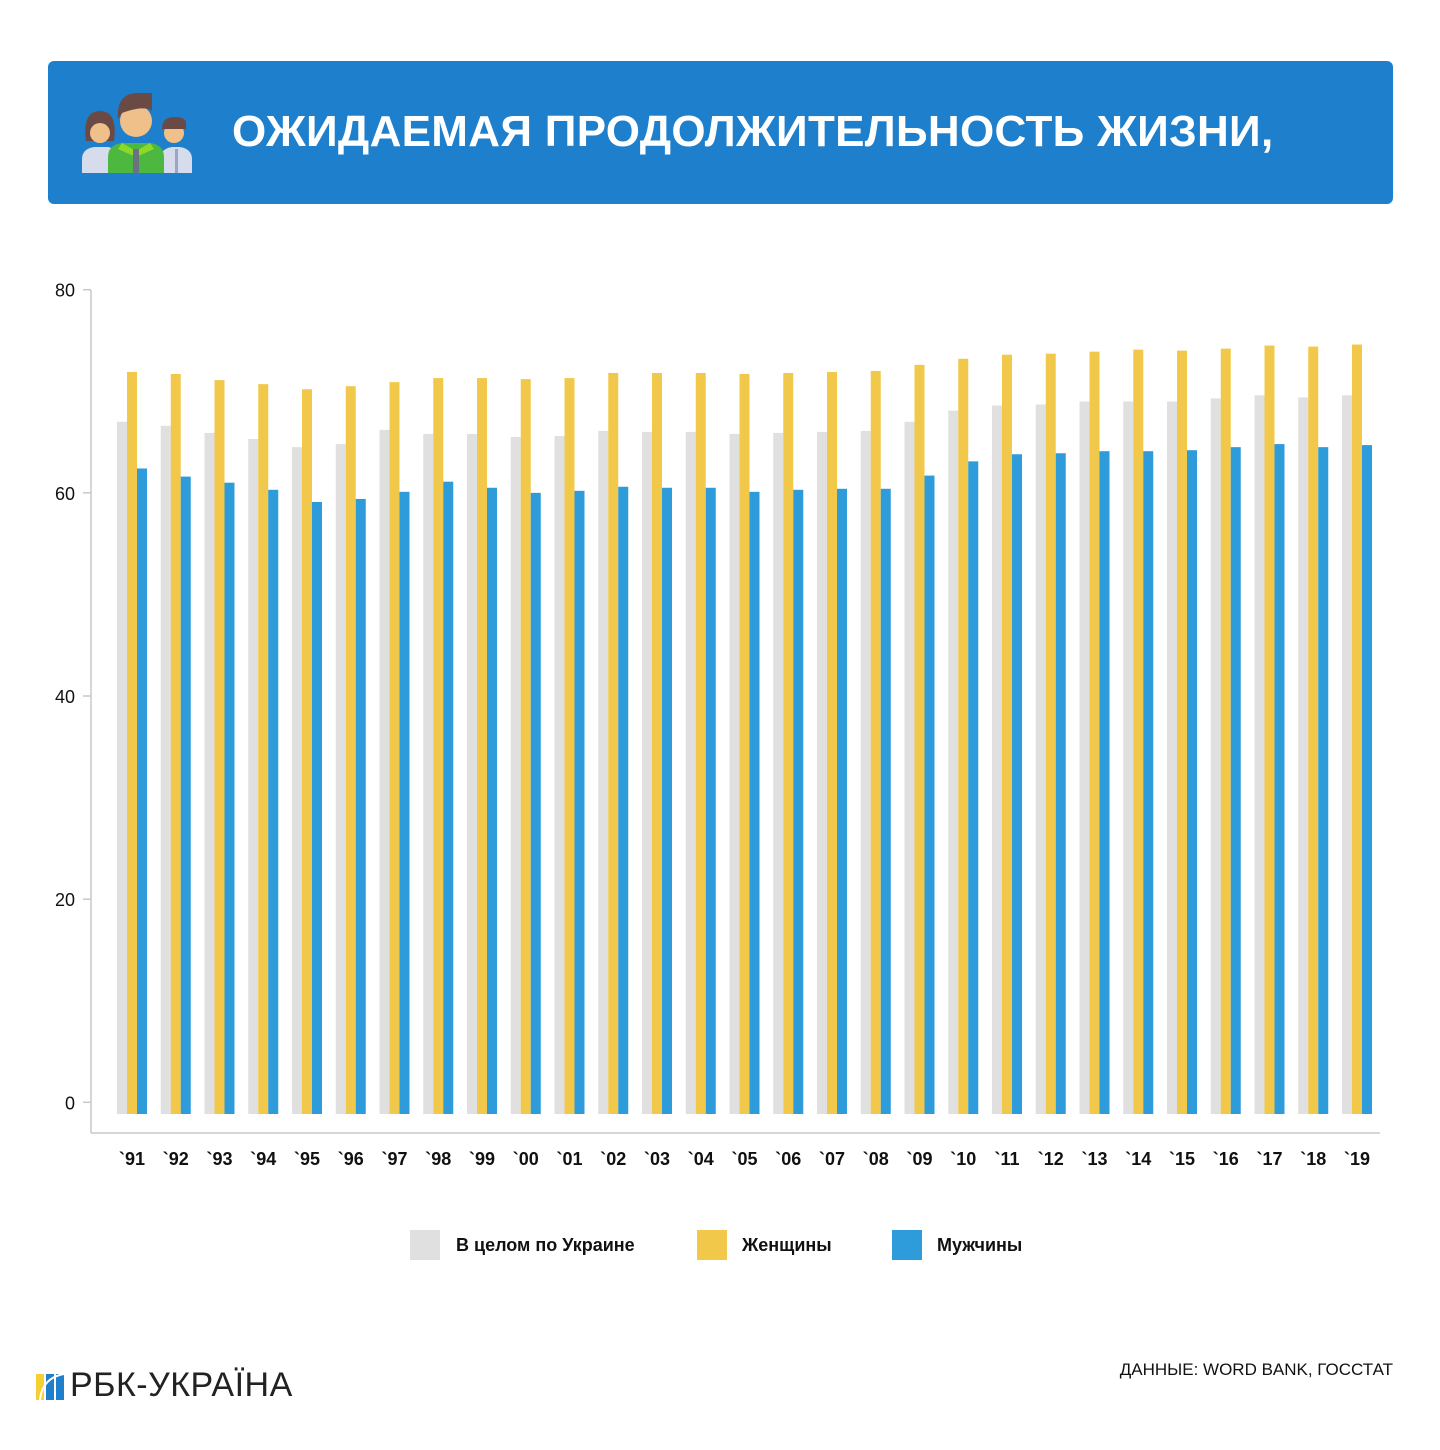 This screenshot has height=1450, width=1440. I want to click on x-tick-label: `92, so click(176, 1159).